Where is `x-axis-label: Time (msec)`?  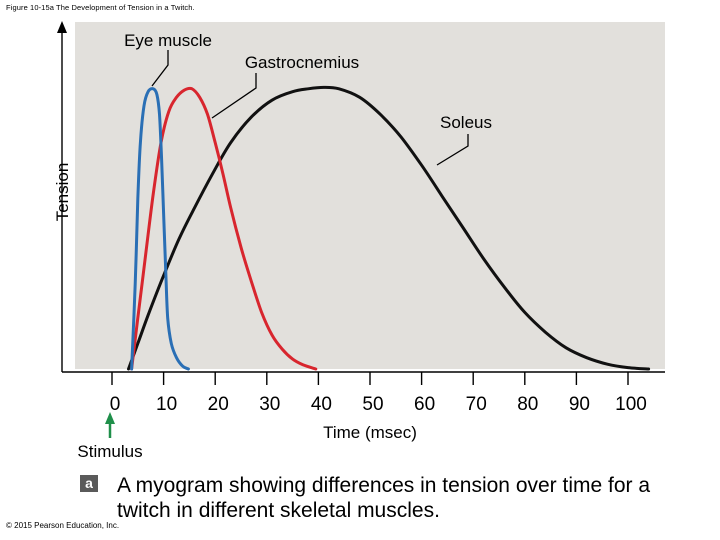 x-axis-label: Time (msec) is located at coordinates (370, 432).